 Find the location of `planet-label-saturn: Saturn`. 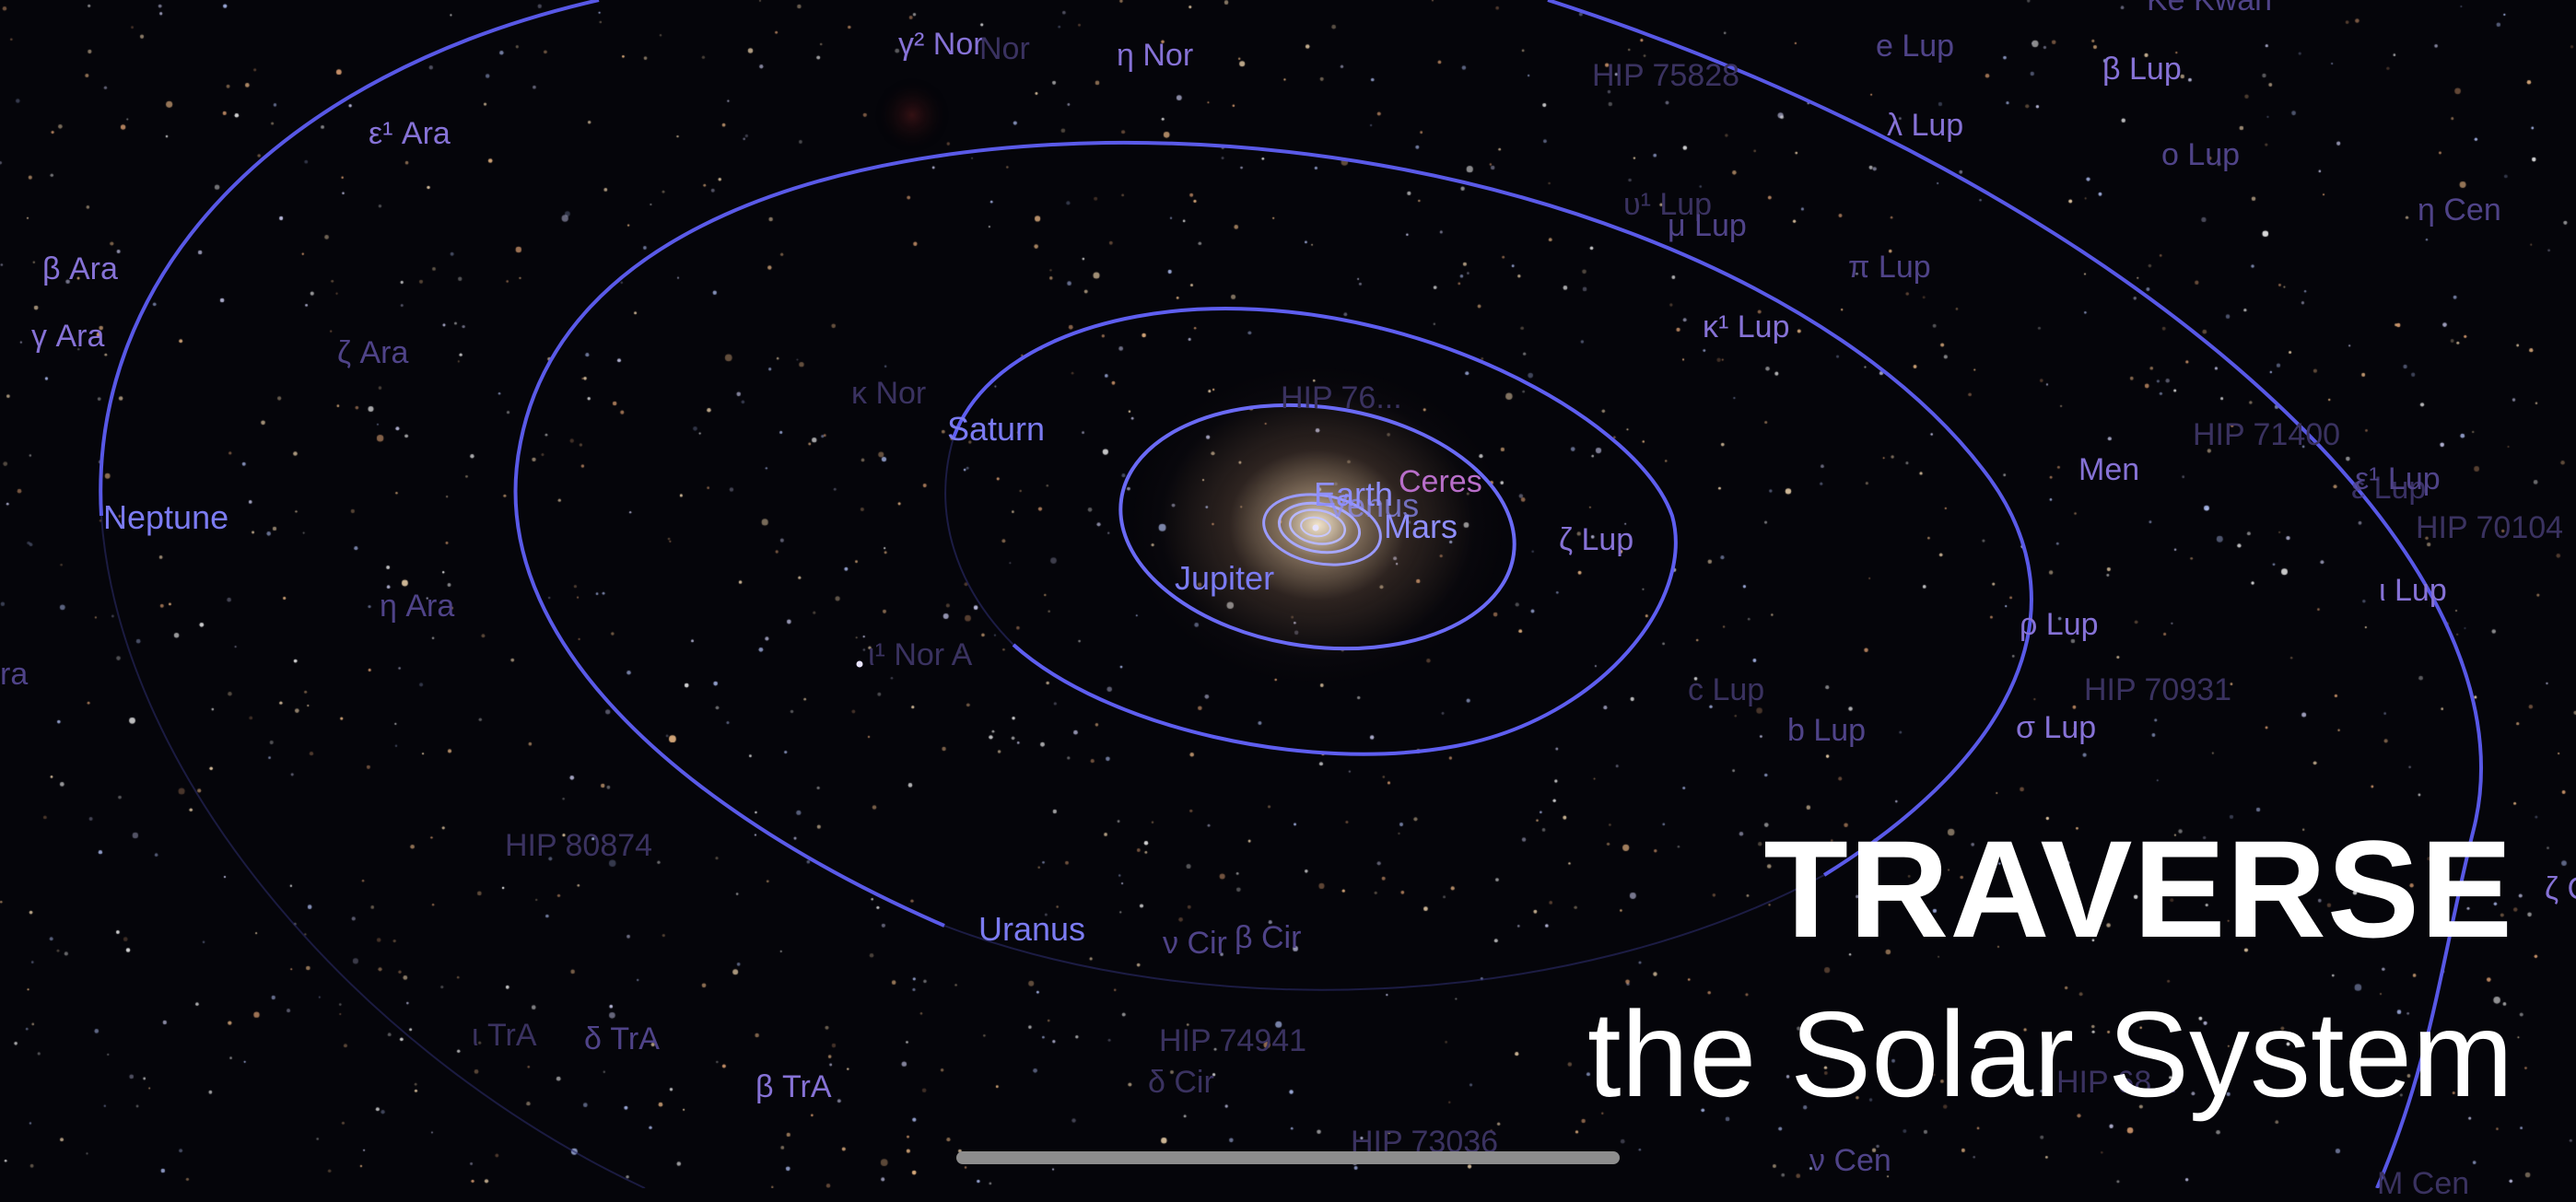

planet-label-saturn: Saturn is located at coordinates (997, 429).